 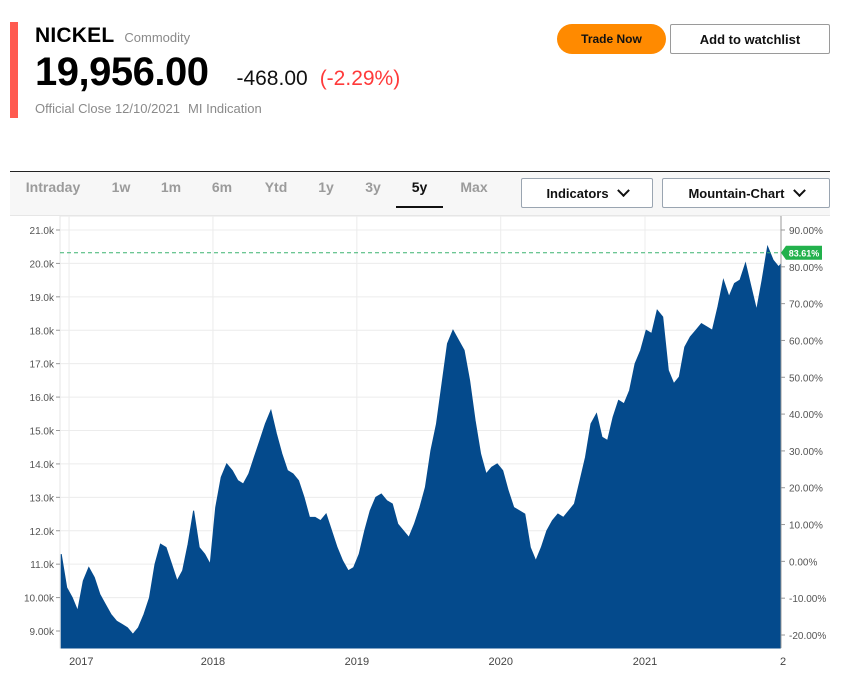 I want to click on tab-3y: 3y, so click(x=373, y=187).